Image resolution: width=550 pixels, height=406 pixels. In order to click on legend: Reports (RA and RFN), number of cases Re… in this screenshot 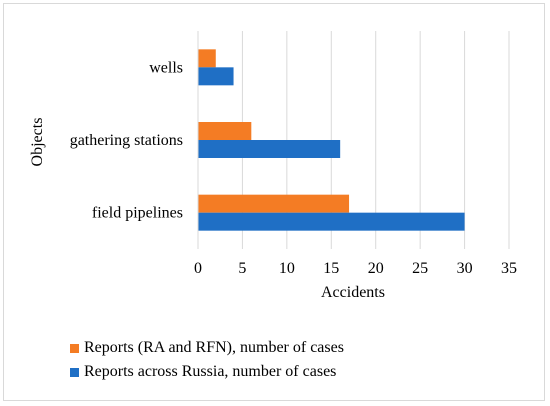, I will do `click(207, 360)`.